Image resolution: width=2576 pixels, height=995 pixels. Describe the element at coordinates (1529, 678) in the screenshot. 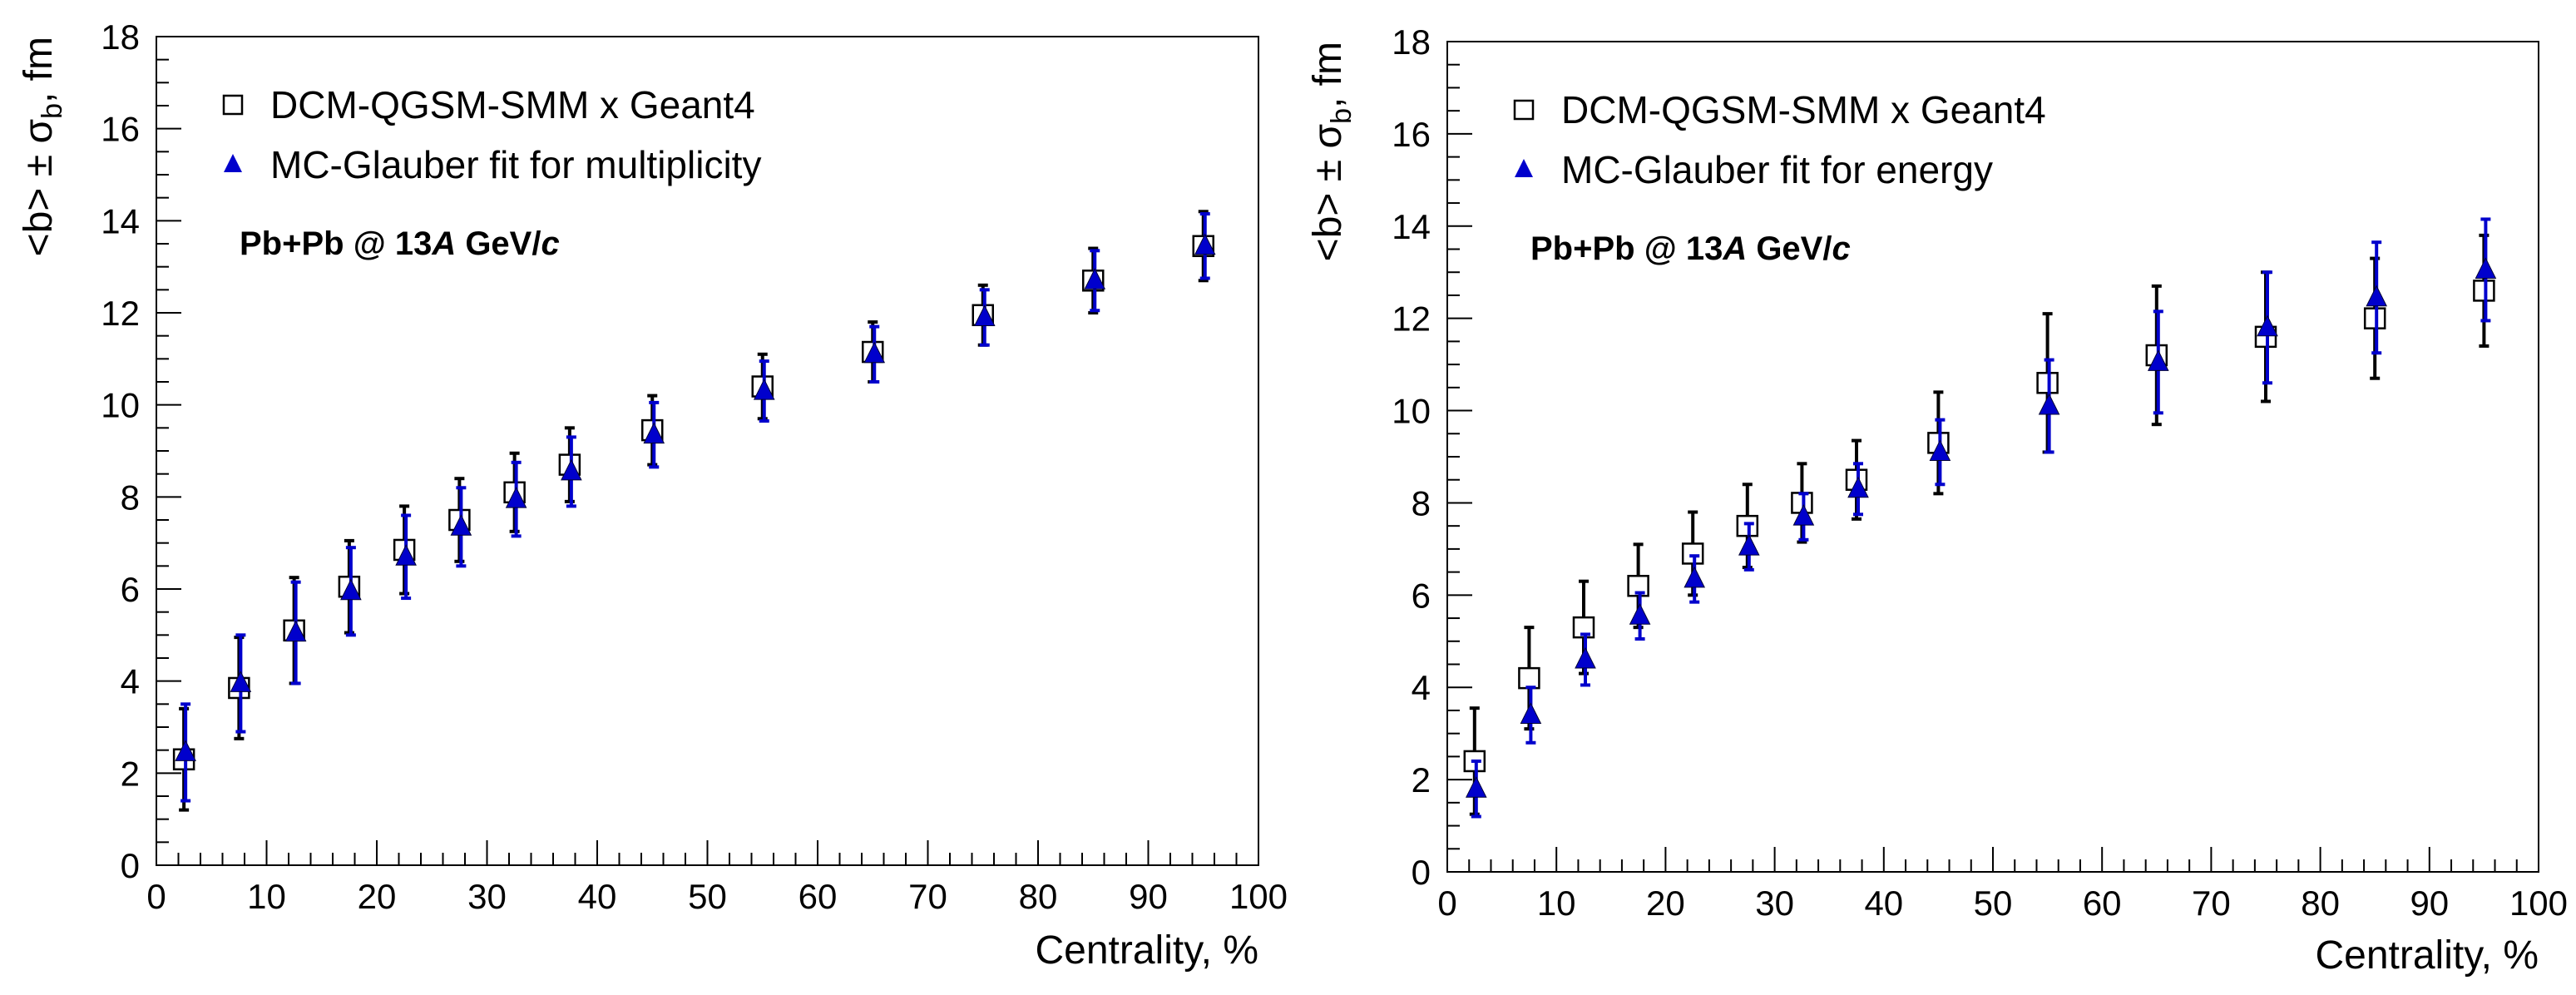

I see `data-point-square` at that location.